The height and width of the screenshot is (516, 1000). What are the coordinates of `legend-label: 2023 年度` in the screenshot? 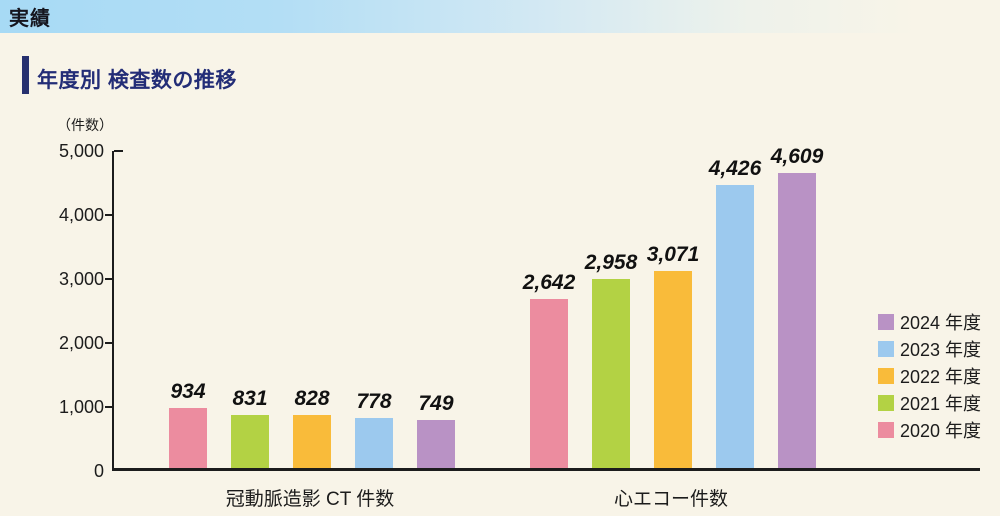 It's located at (941, 350).